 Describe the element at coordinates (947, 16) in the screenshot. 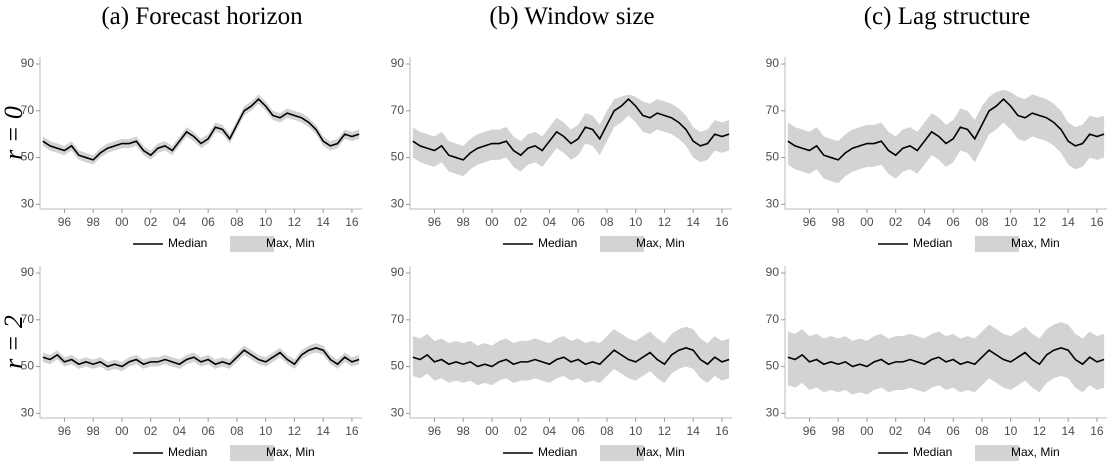

I see `column-title: (c) Lag structure` at that location.